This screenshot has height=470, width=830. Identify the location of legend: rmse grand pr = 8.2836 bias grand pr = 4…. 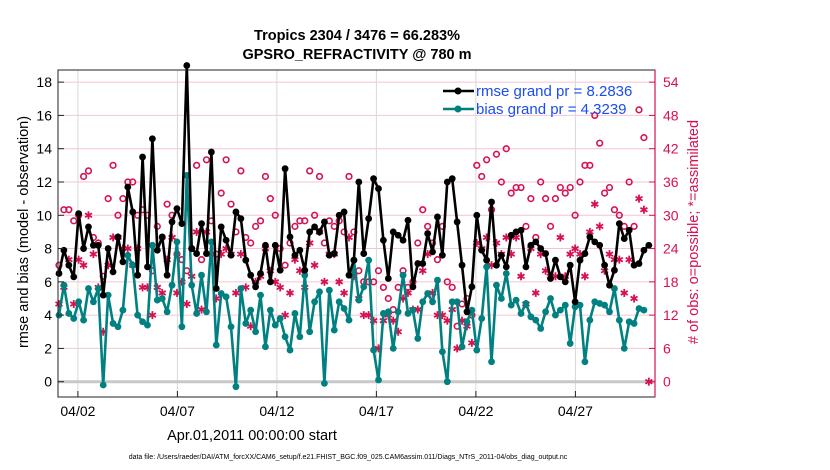
(537, 100).